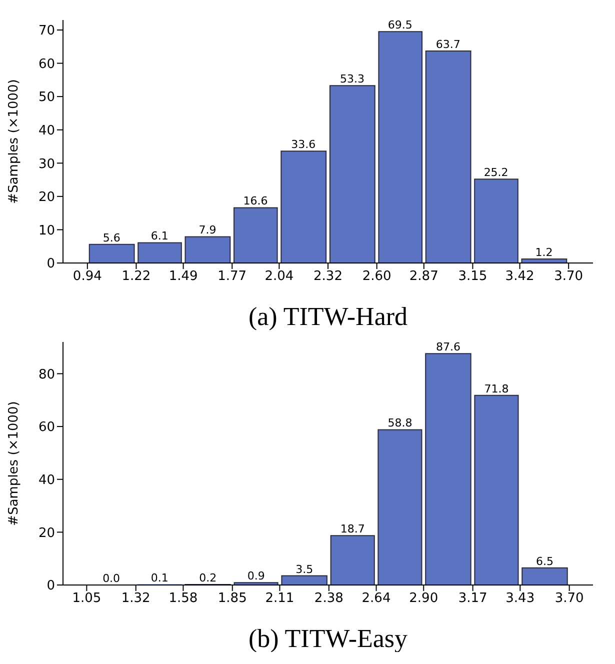  I want to click on x-tick-label: 1.22, so click(136, 276).